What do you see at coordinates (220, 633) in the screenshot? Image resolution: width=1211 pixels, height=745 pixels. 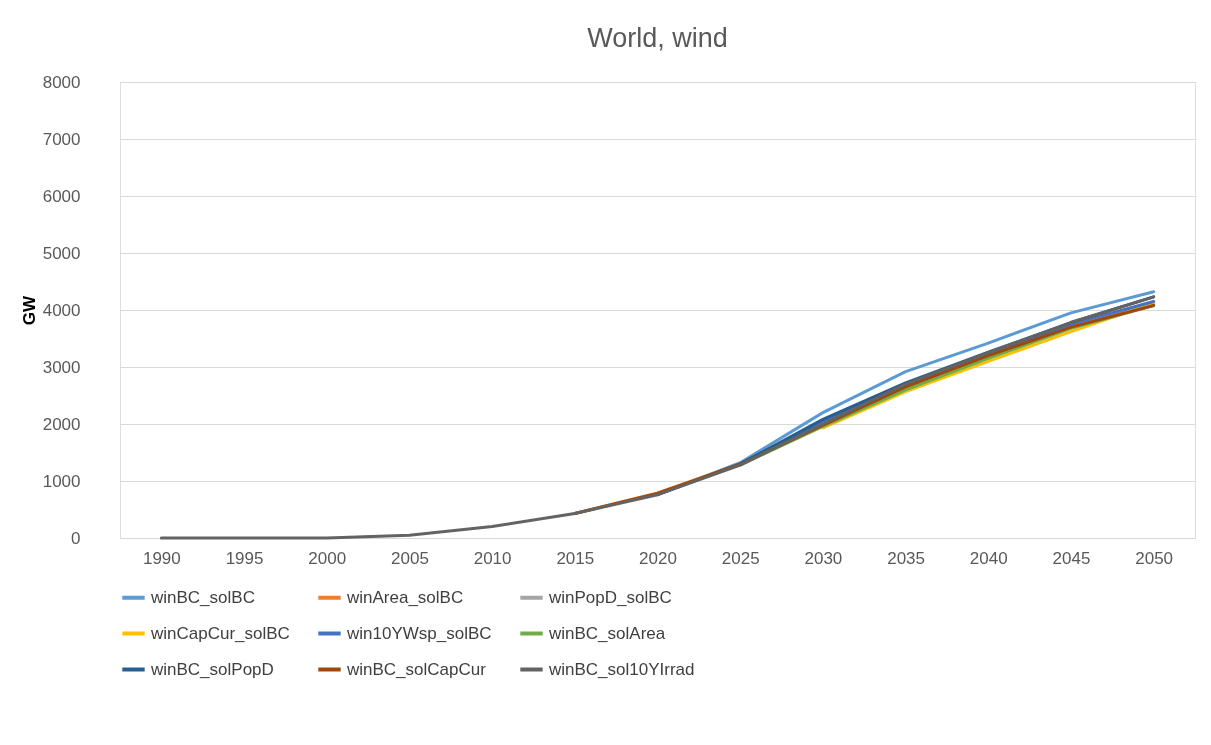 I see `legend-label: winCapCur_solBC` at bounding box center [220, 633].